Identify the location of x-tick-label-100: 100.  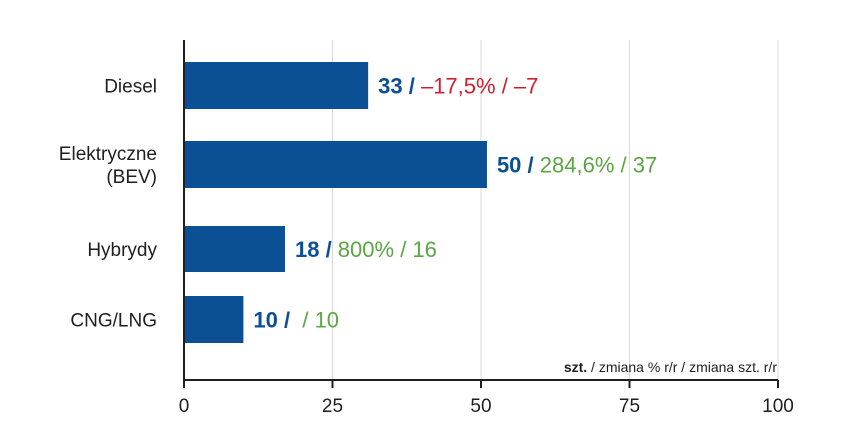
(778, 406).